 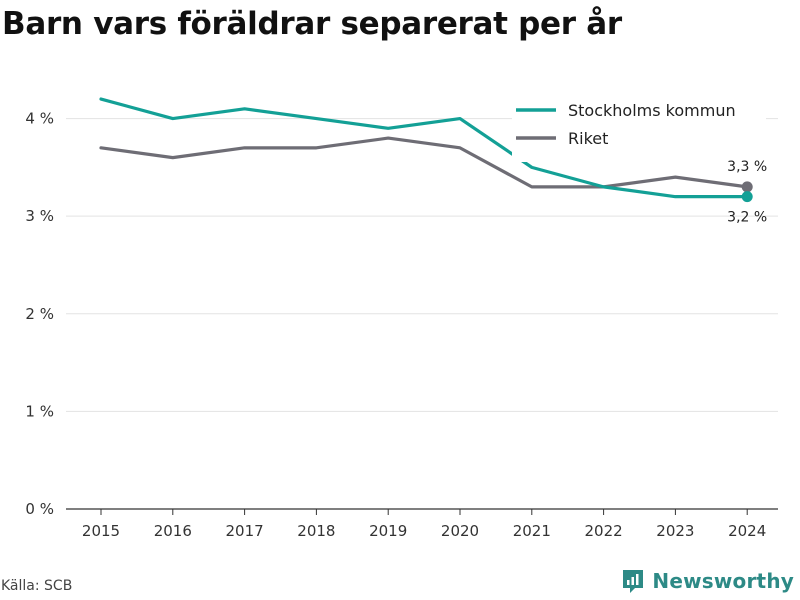 I want to click on x-tick-label: 2017, so click(x=245, y=531).